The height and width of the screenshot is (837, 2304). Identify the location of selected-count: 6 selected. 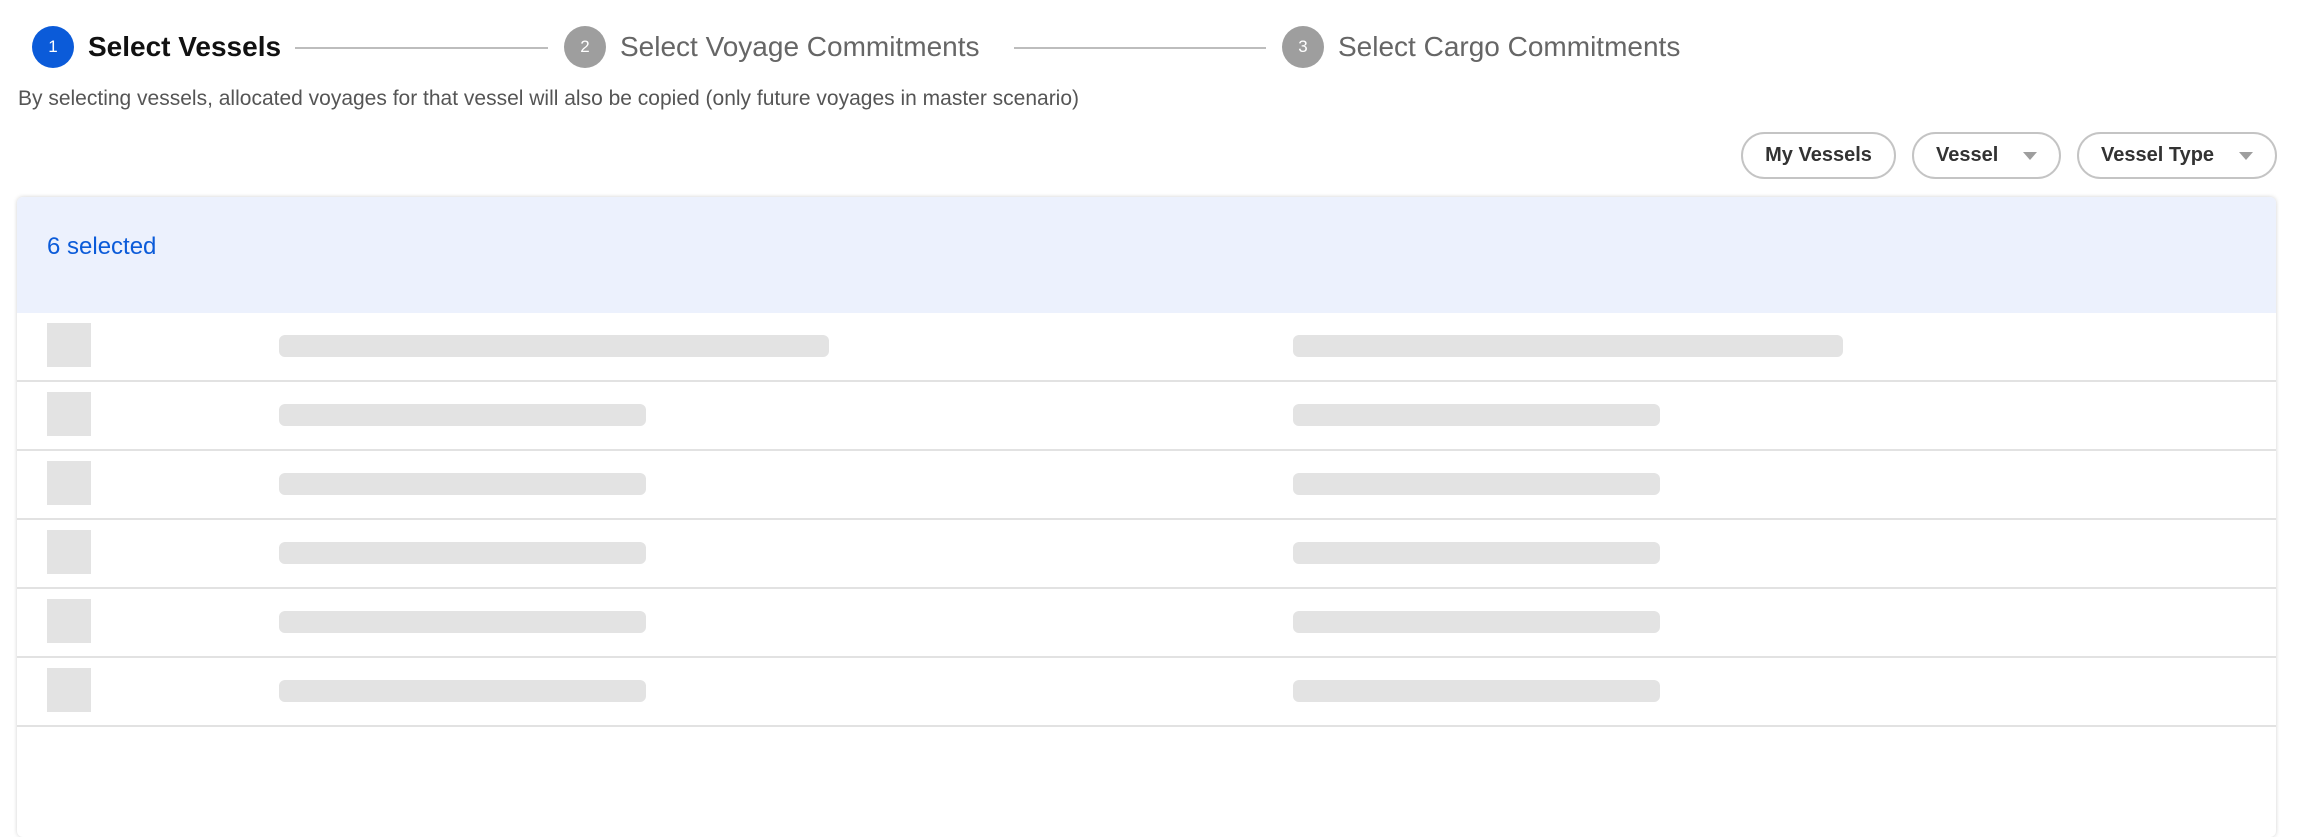
(102, 246).